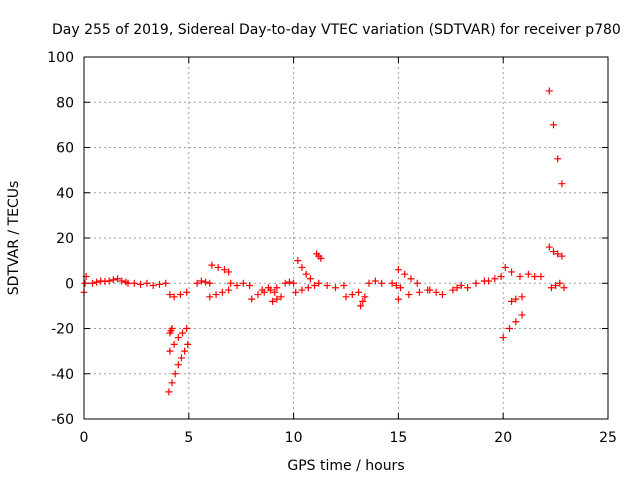 The width and height of the screenshot is (640, 480). Describe the element at coordinates (294, 438) in the screenshot. I see `x-tick-label: 10` at that location.